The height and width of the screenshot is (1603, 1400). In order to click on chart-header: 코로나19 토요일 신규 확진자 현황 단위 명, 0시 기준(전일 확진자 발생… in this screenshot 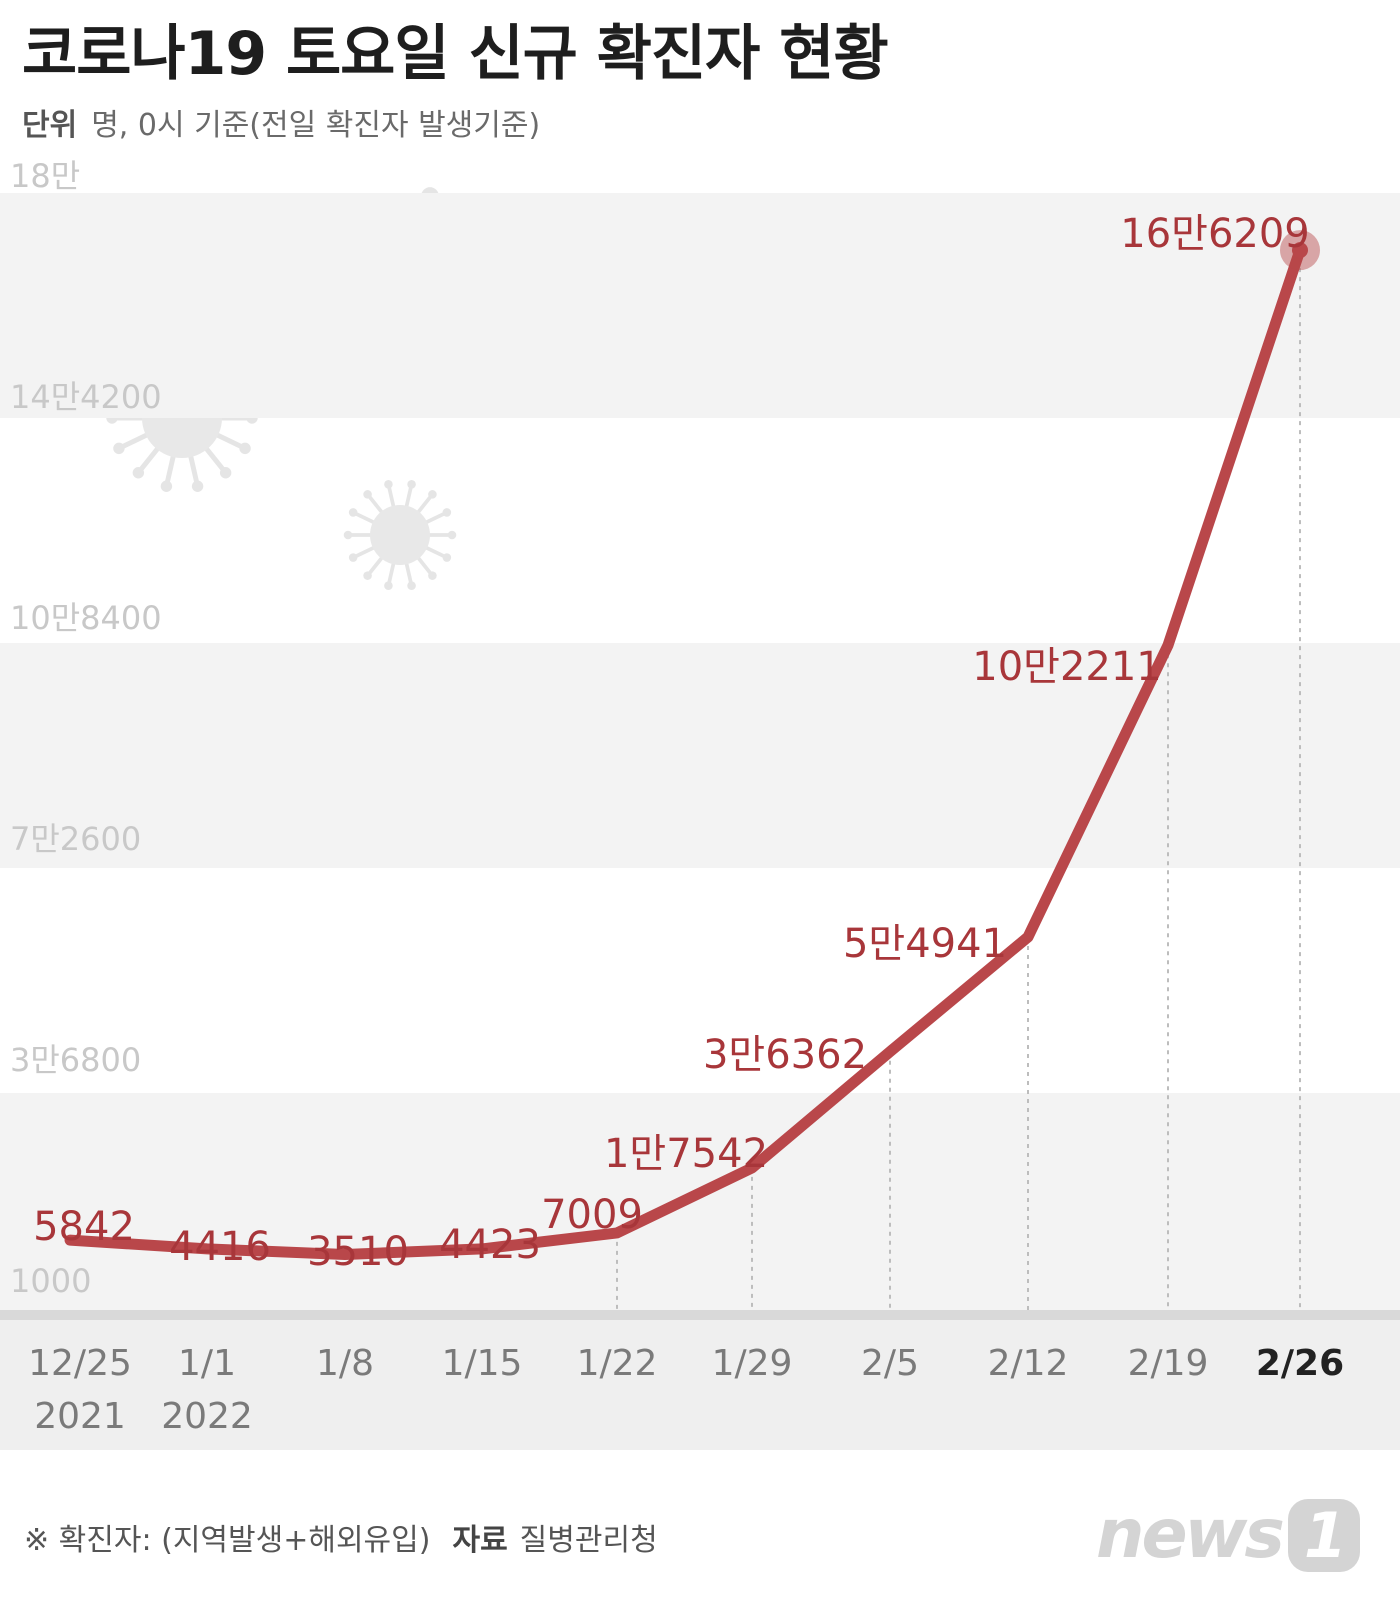, I will do `click(701, 79)`.